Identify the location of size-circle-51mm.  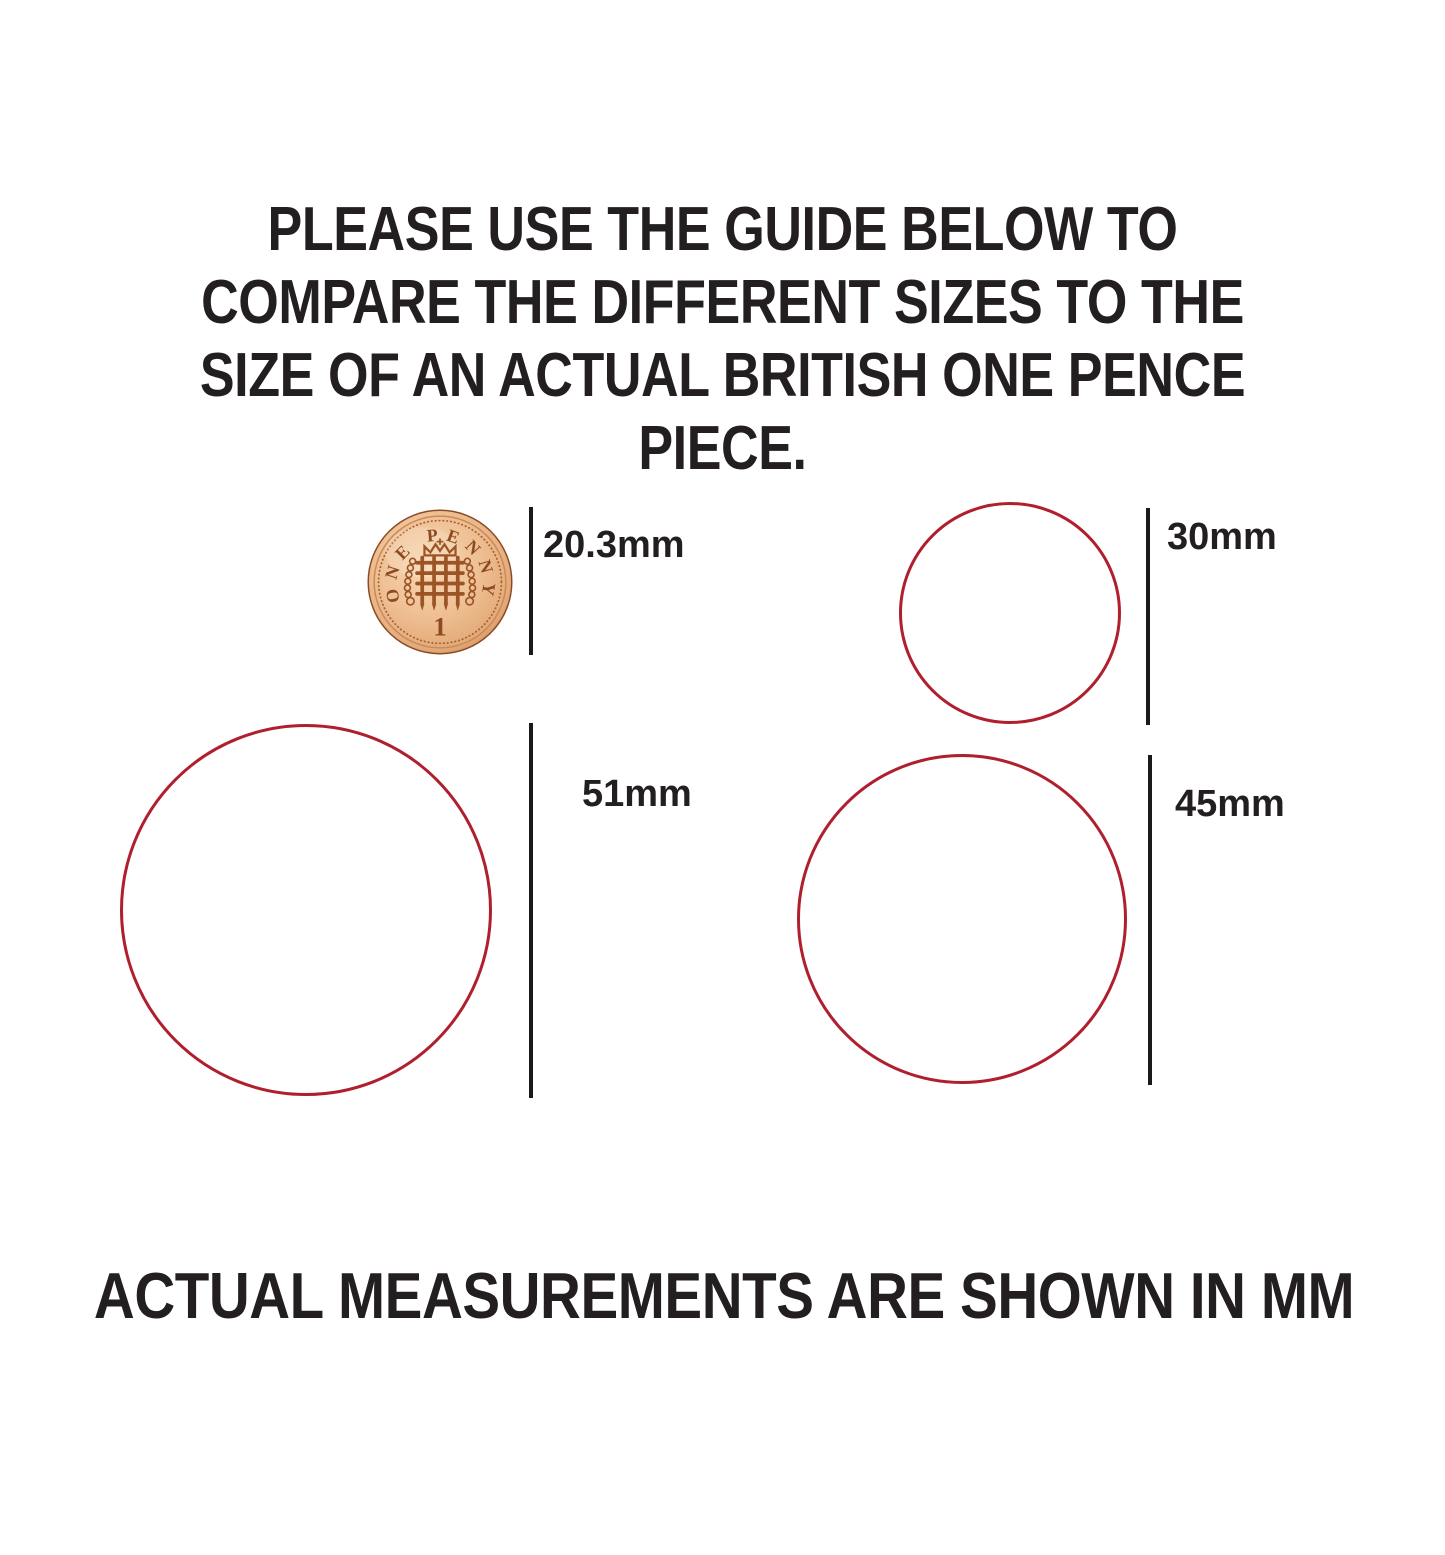
(306, 910).